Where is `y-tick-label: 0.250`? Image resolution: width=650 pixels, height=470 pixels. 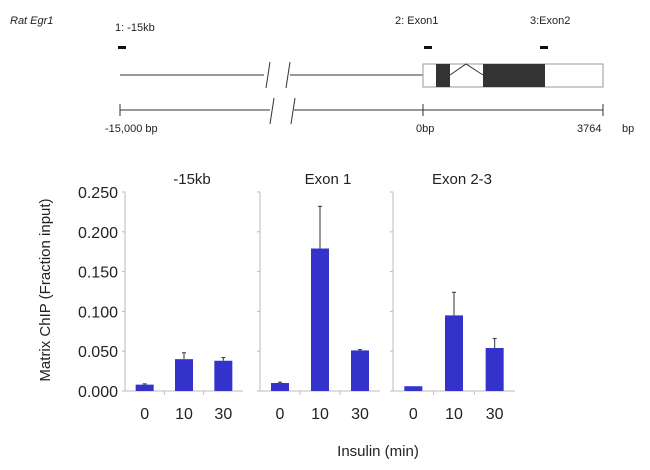 y-tick-label: 0.250 is located at coordinates (98, 193).